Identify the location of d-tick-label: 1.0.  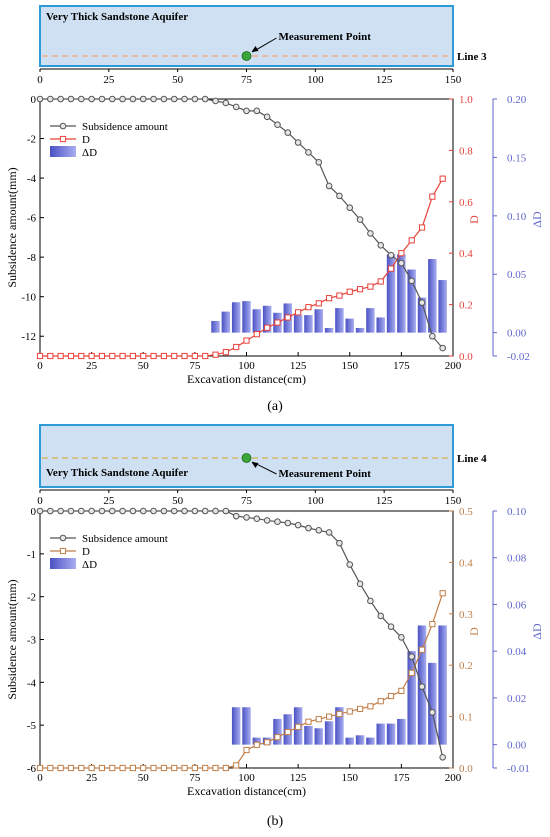
(466, 100).